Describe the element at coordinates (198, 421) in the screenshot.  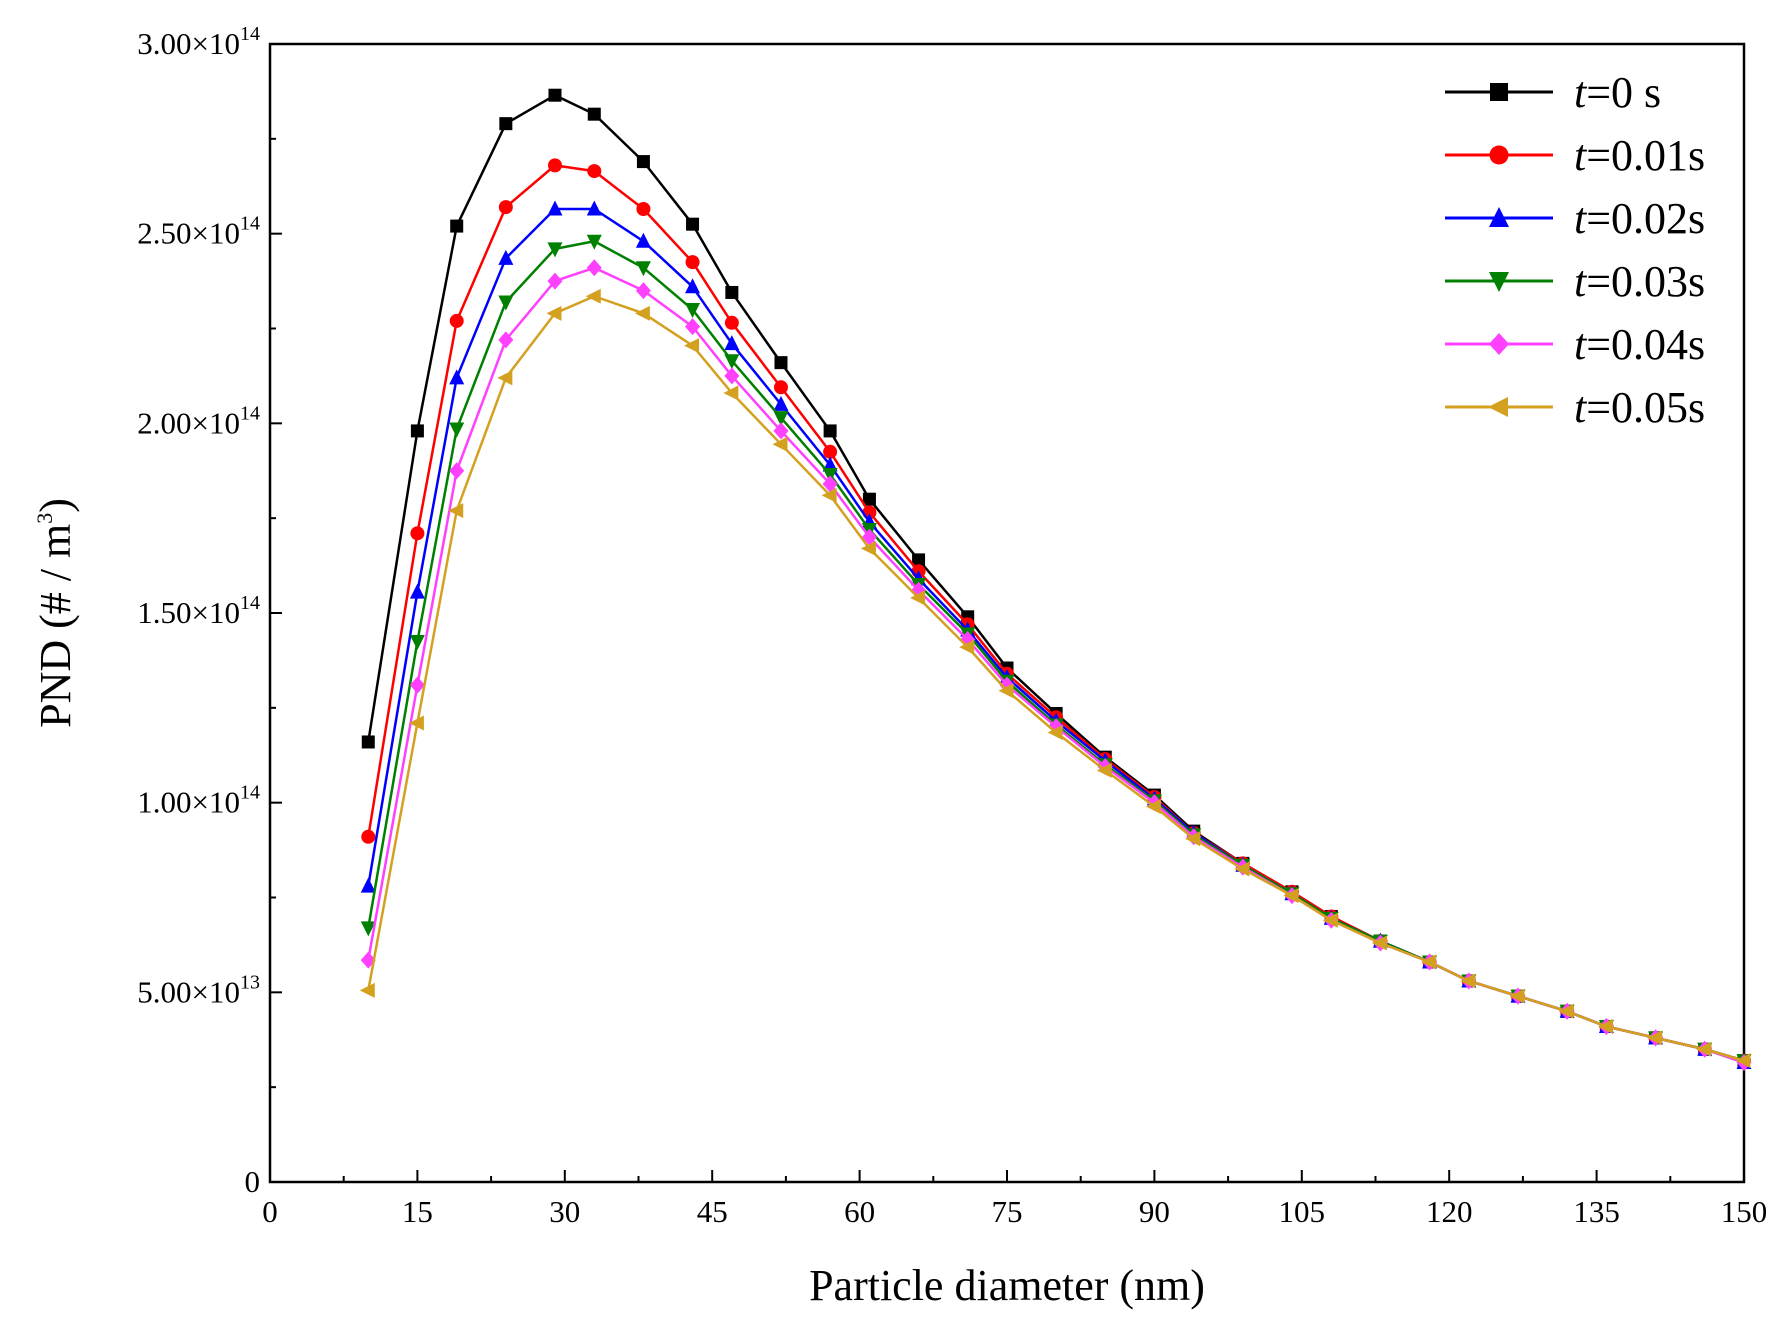
I see `y-tick-label: 2.00×10¹⁴` at that location.